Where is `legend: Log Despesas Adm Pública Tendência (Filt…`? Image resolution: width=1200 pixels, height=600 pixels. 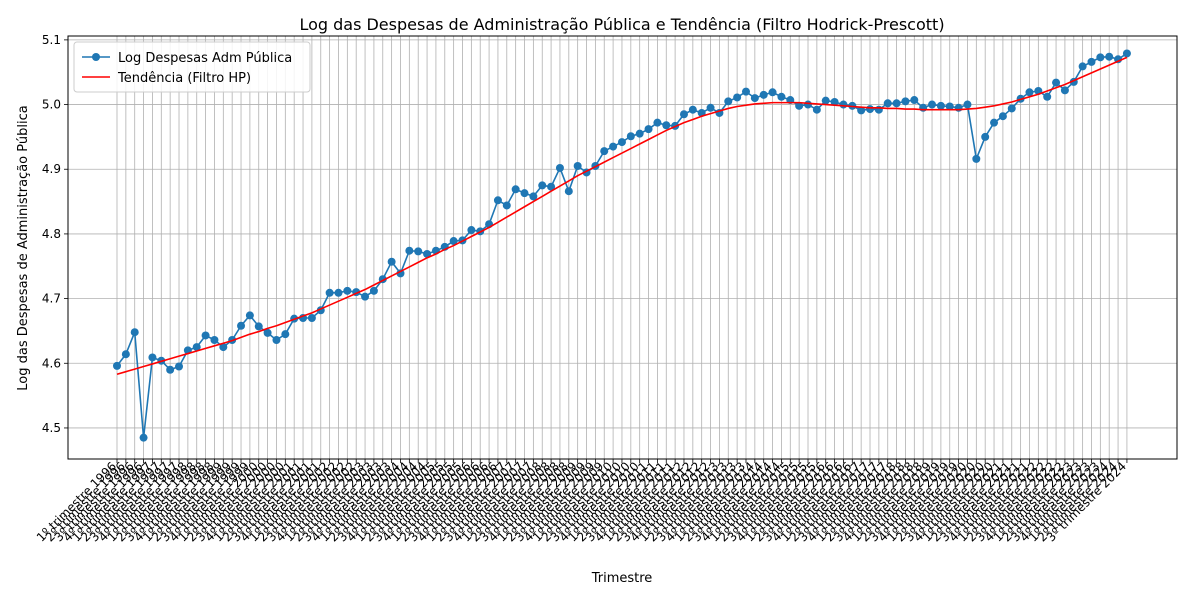
legend: Log Despesas Adm Pública Tendência (Filt… is located at coordinates (192, 67).